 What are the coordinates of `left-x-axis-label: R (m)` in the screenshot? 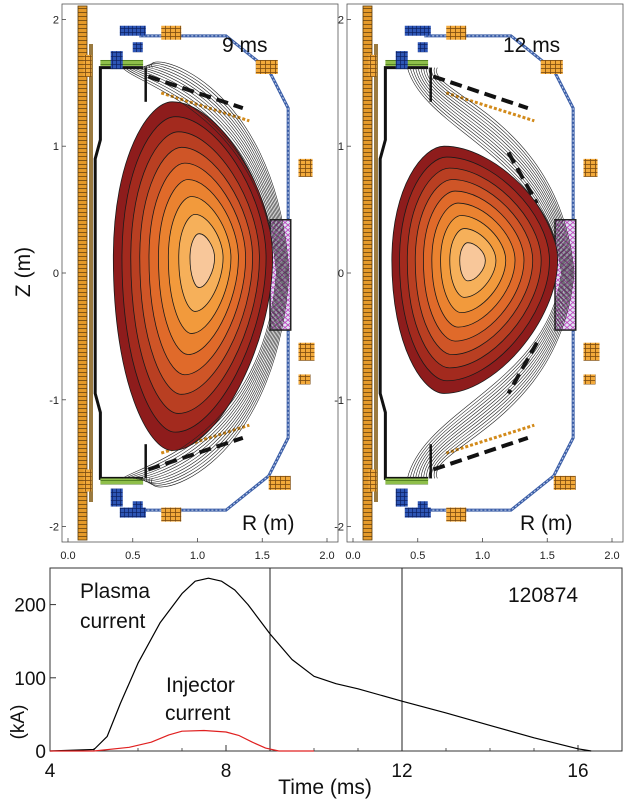 It's located at (268, 523).